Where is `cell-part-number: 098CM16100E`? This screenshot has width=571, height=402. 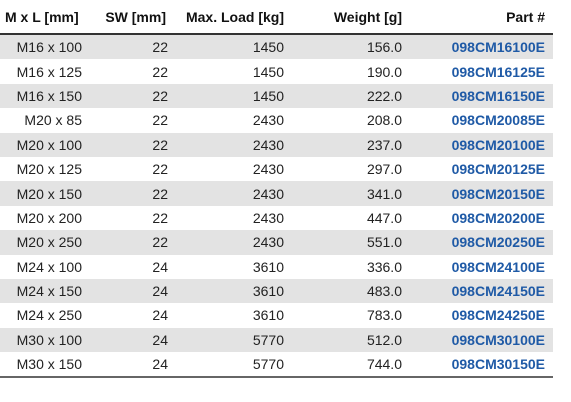
cell-part-number: 098CM16100E is located at coordinates (481, 47).